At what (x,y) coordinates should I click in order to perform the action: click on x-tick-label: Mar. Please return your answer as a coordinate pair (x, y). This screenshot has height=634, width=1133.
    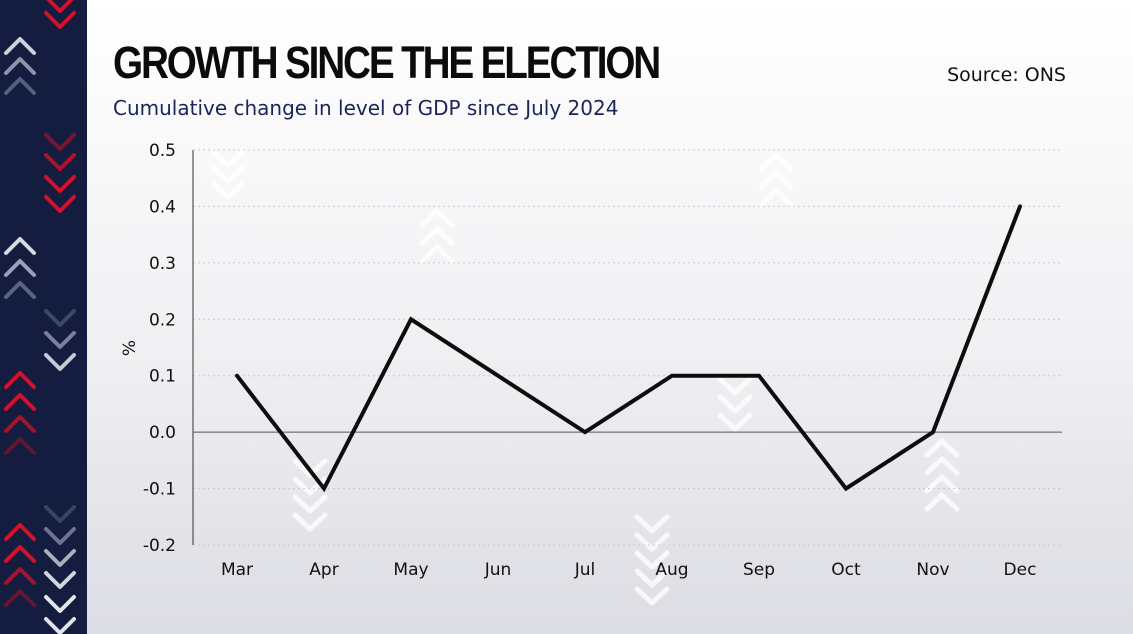
    Looking at the image, I should click on (237, 570).